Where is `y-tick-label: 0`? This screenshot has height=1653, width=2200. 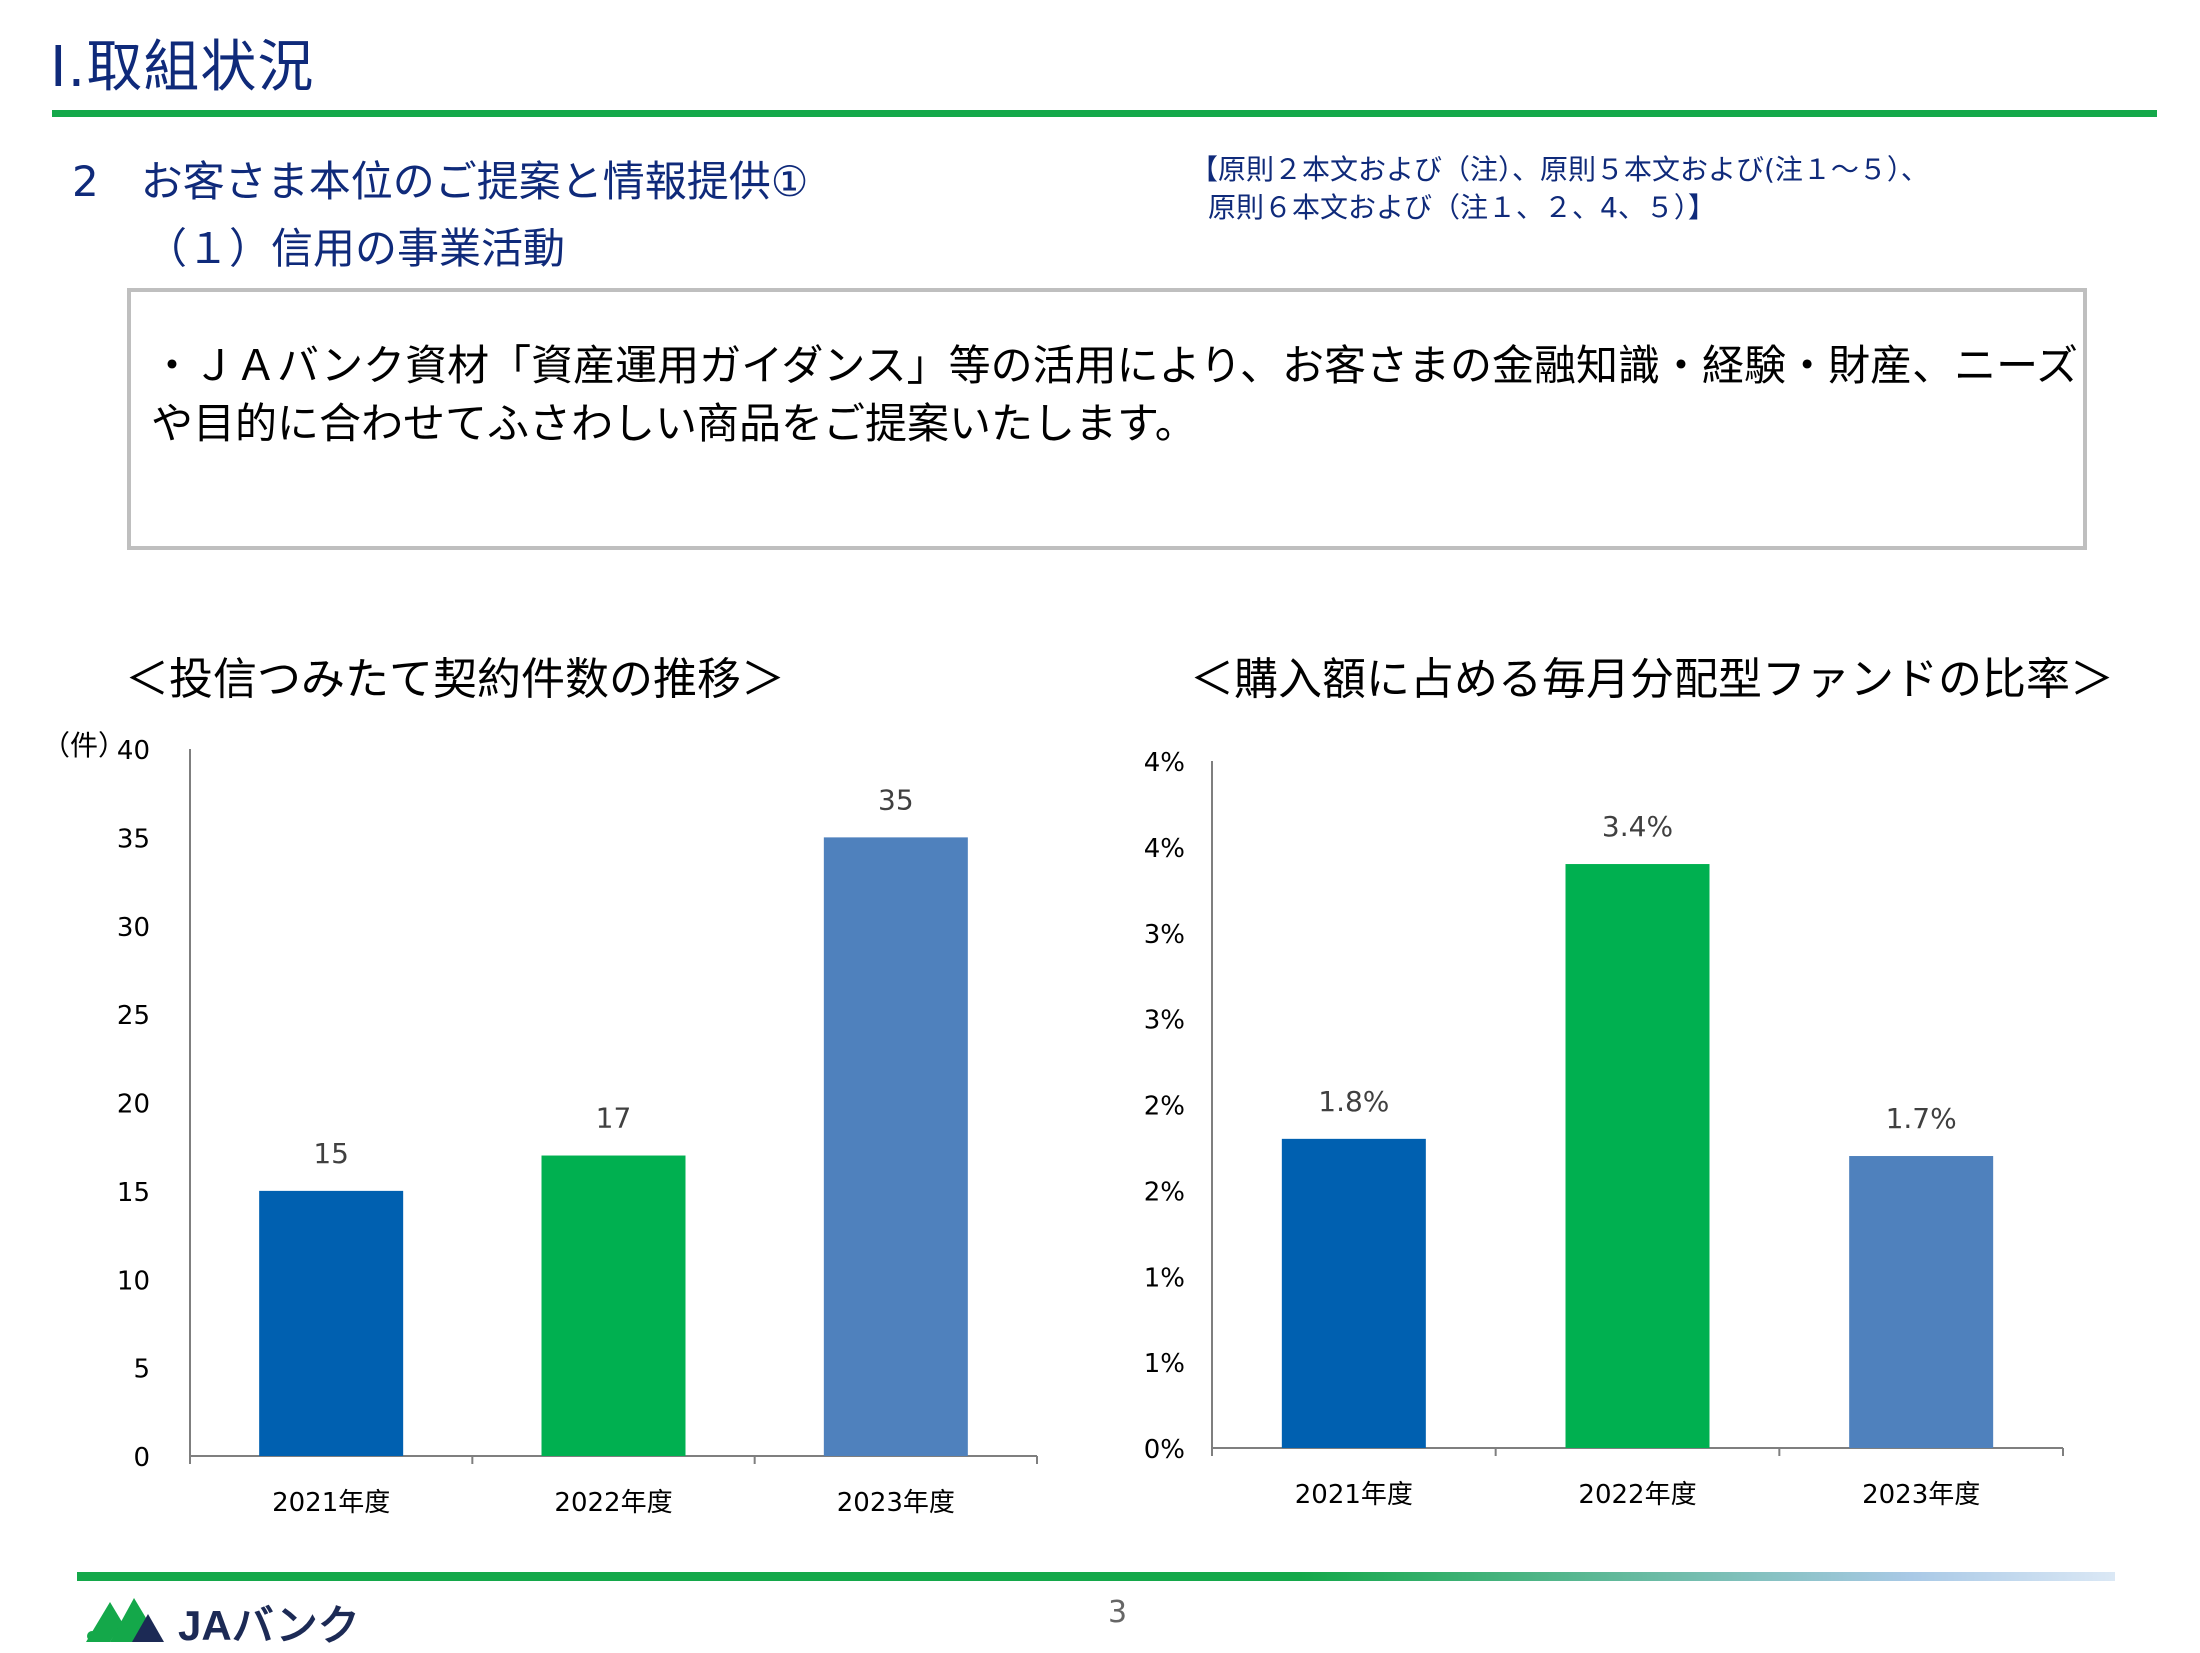 y-tick-label: 0 is located at coordinates (141, 1458).